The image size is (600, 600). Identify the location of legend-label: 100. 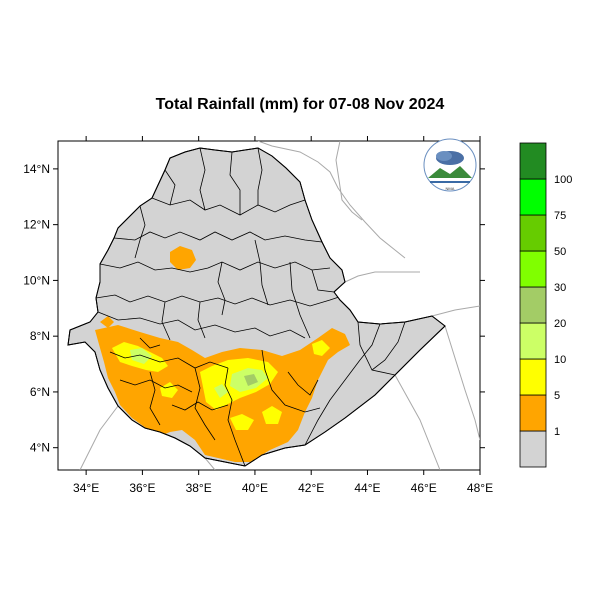
(563, 180).